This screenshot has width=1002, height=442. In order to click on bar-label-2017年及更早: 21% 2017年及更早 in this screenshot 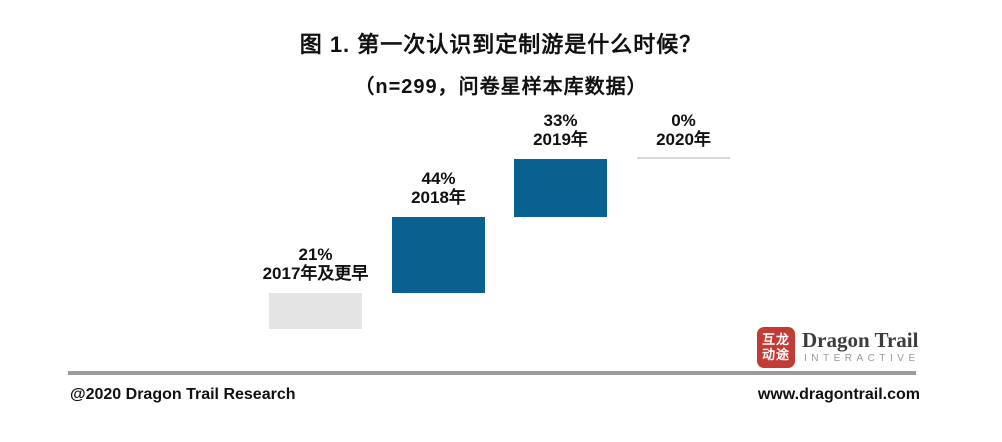, I will do `click(316, 264)`.